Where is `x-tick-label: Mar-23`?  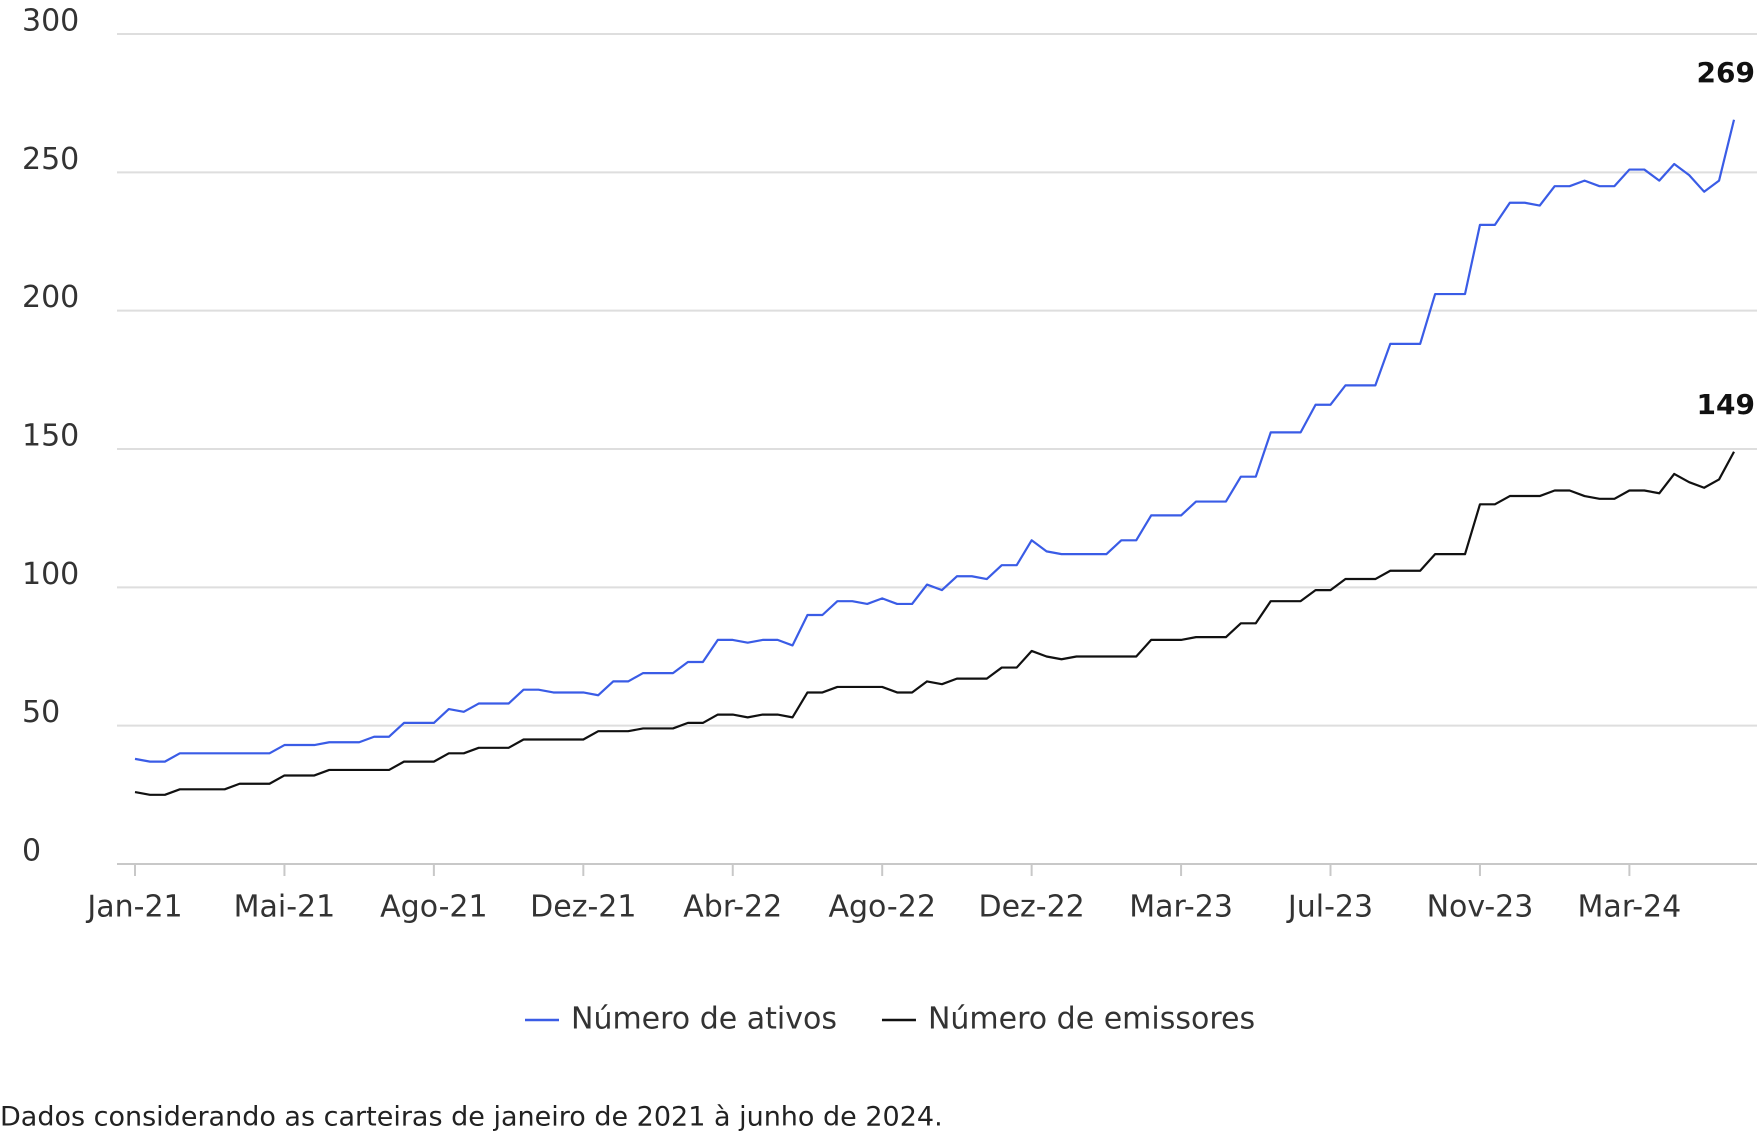 x-tick-label: Mar-23 is located at coordinates (1181, 907).